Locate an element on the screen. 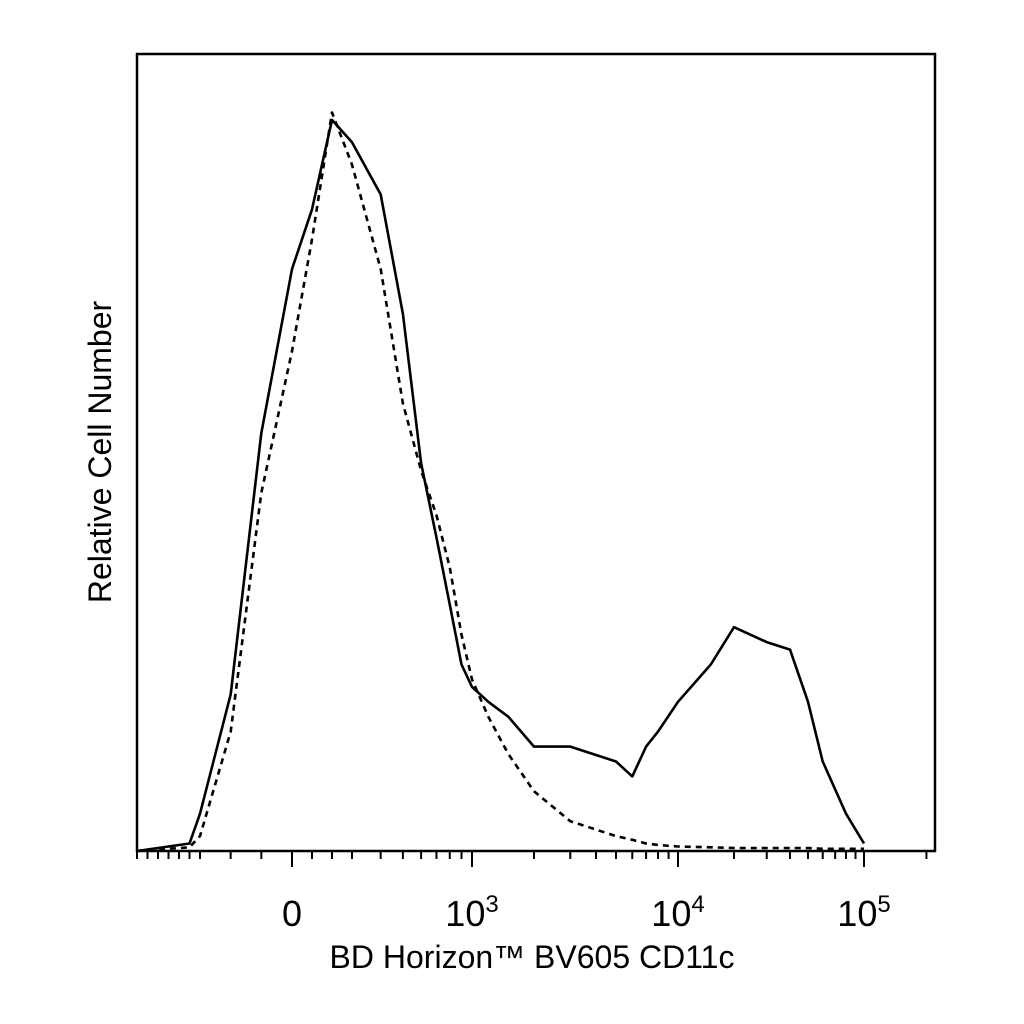 The image size is (1024, 1024). x-tick-label: 10⁵ is located at coordinates (863, 912).